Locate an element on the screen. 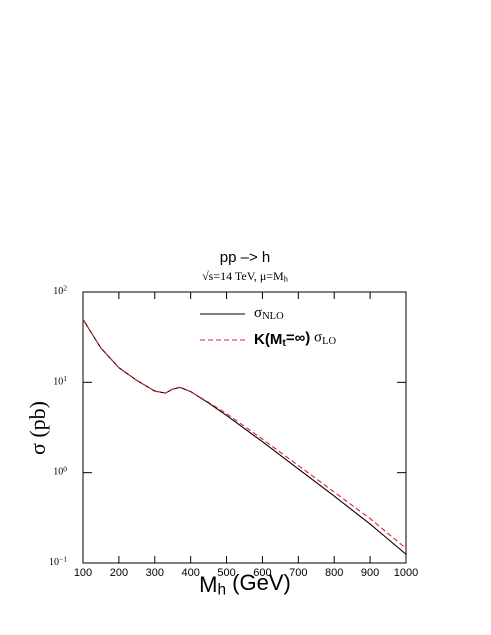  x-axis-label: Mh (GeV) is located at coordinates (245, 584).